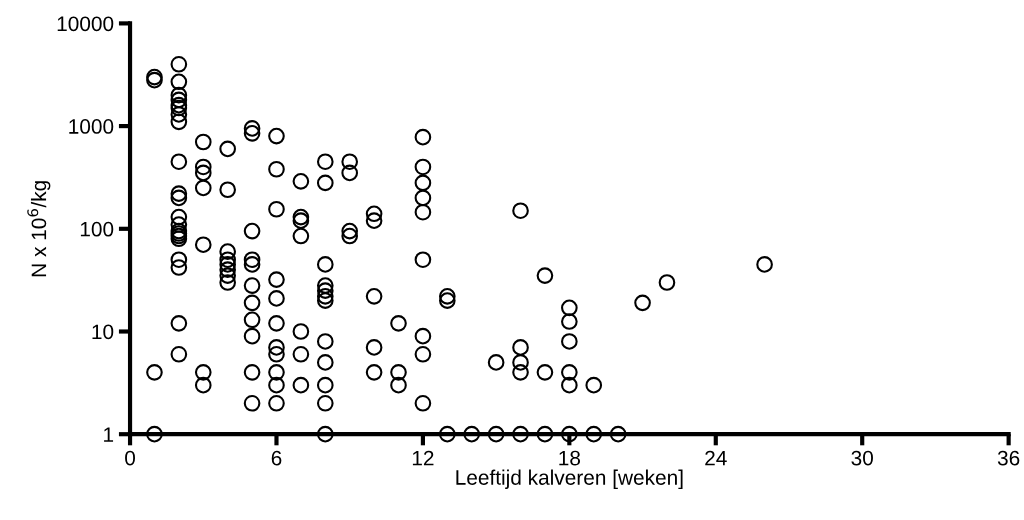 The height and width of the screenshot is (520, 1024). I want to click on x-tick-label: 0, so click(130, 458).